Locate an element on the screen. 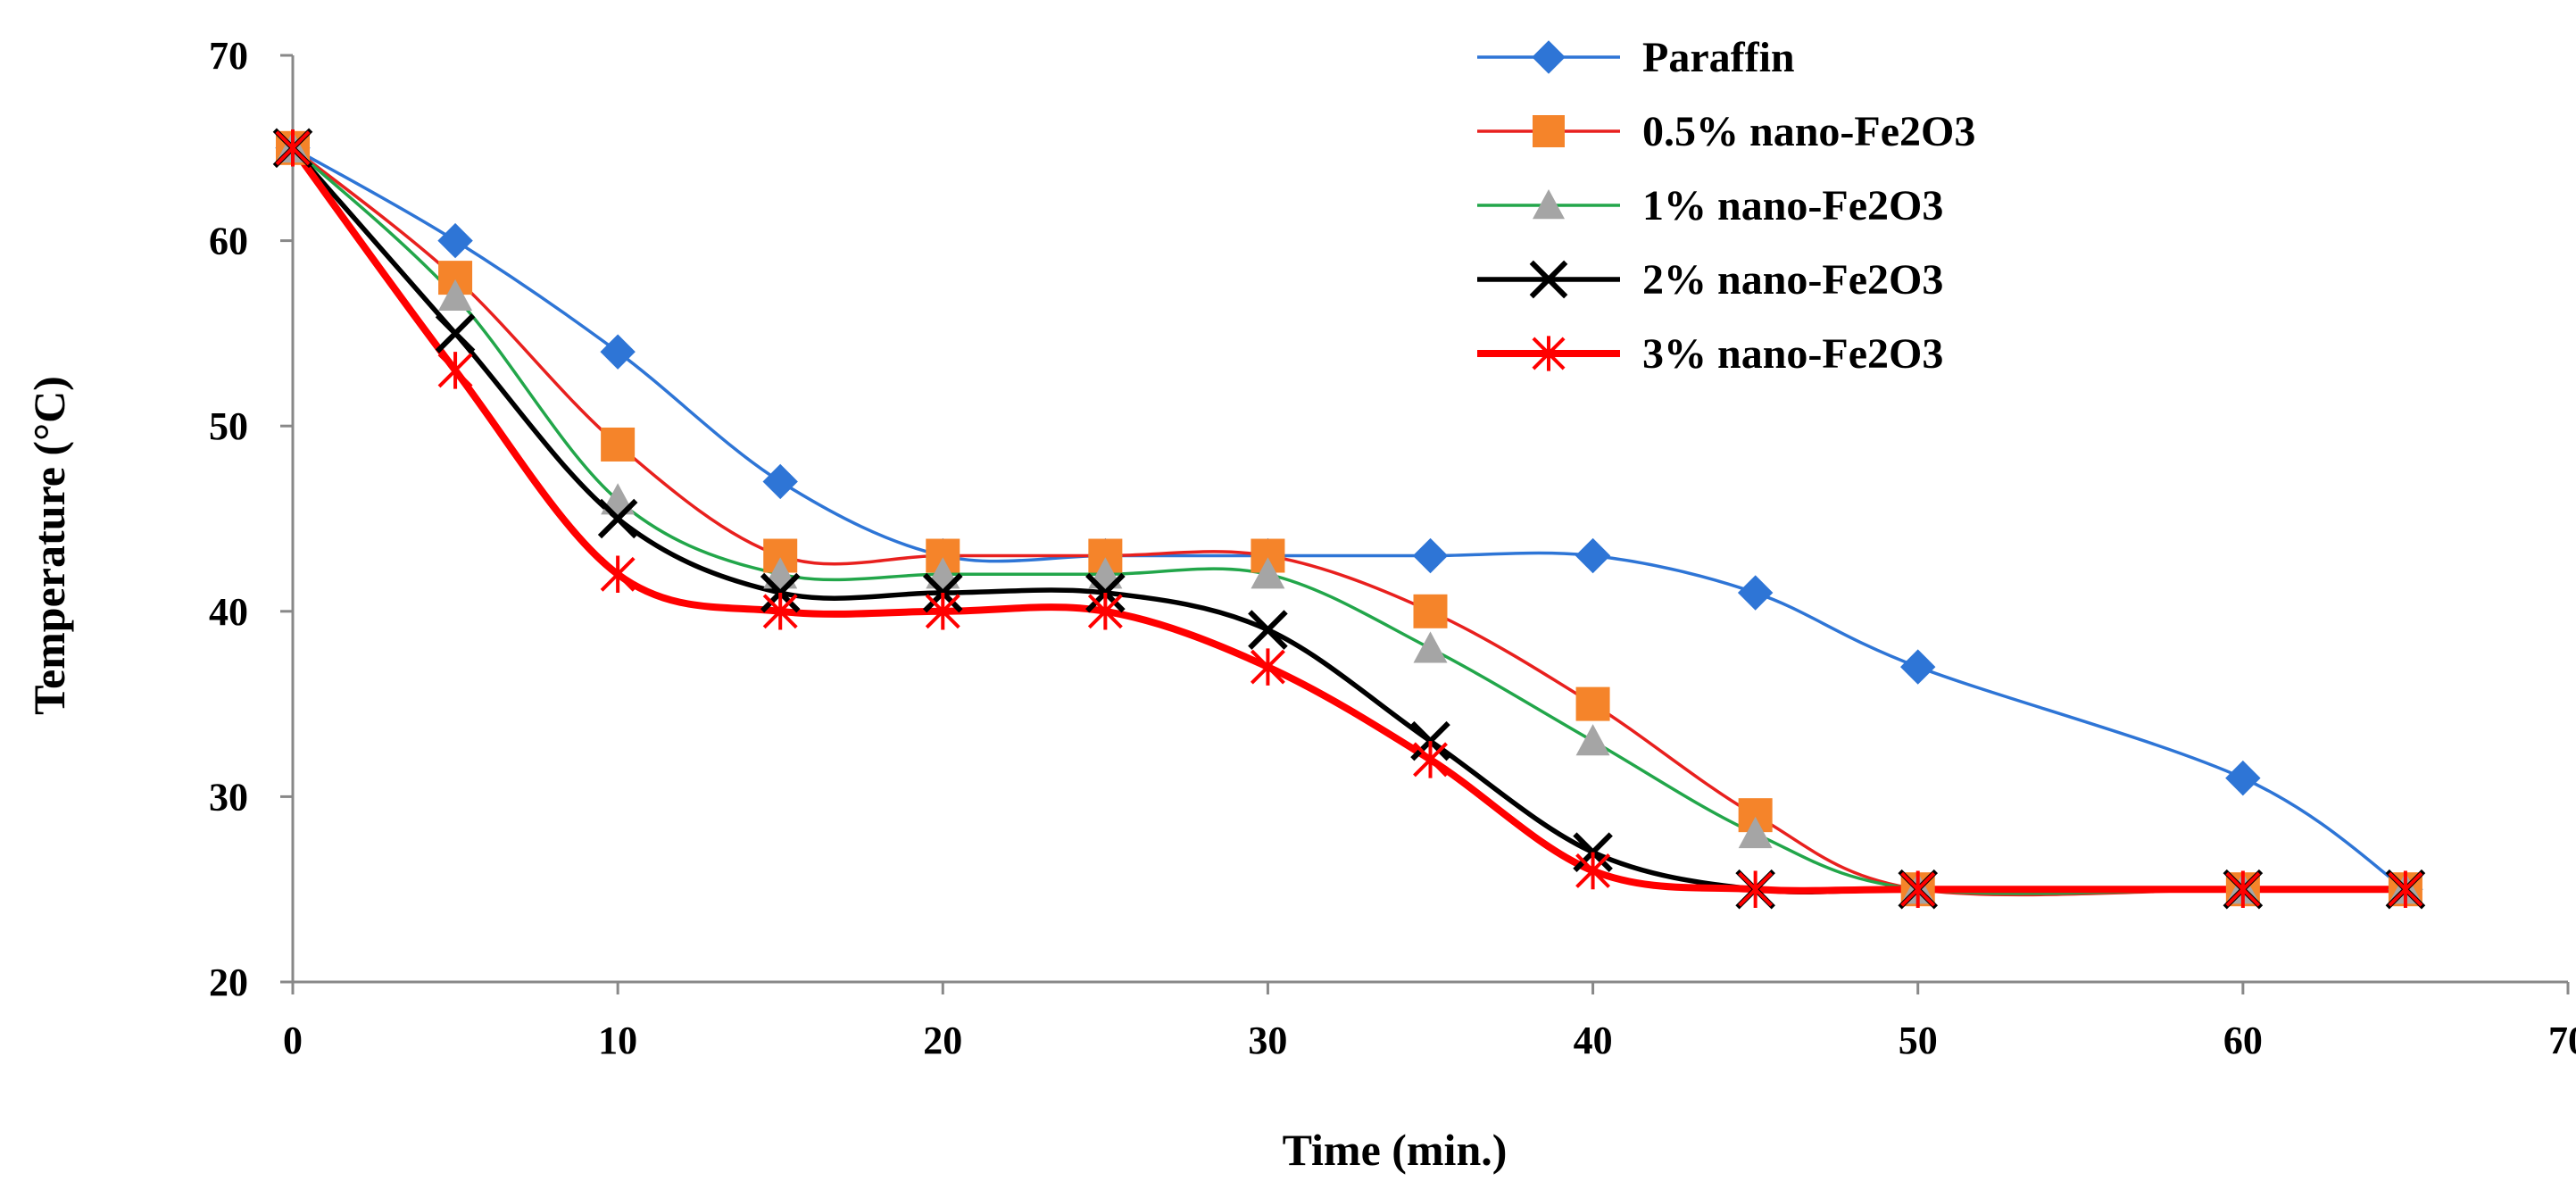 The image size is (2576, 1198). legend-item: 2% nano-Fe2O3 is located at coordinates (1710, 280).